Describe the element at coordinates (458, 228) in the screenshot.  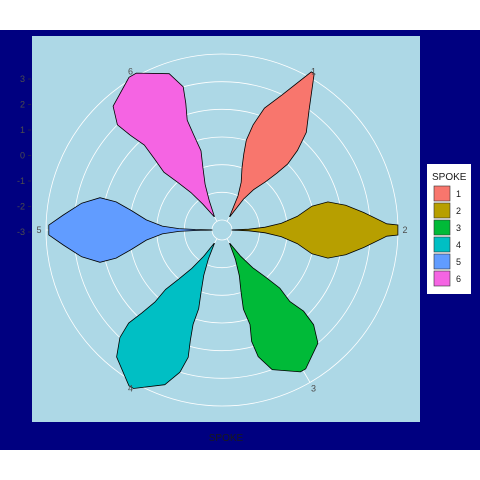
I see `legend-label-3: 3` at that location.